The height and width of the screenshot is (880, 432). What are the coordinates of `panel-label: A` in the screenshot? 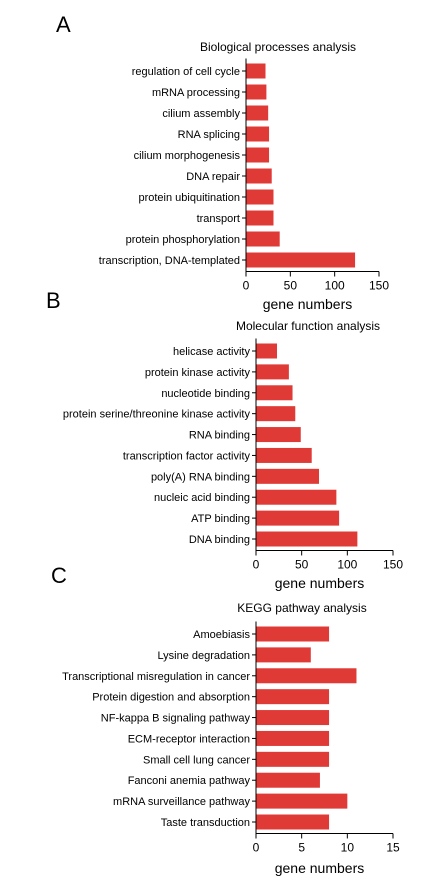 It's located at (63, 24).